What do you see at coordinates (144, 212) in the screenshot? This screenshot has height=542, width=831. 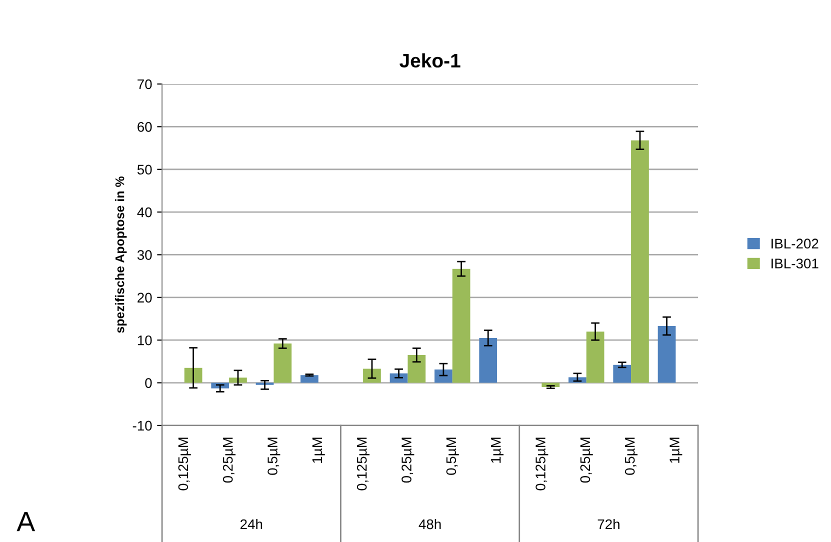 I see `y-tick-label: 40` at bounding box center [144, 212].